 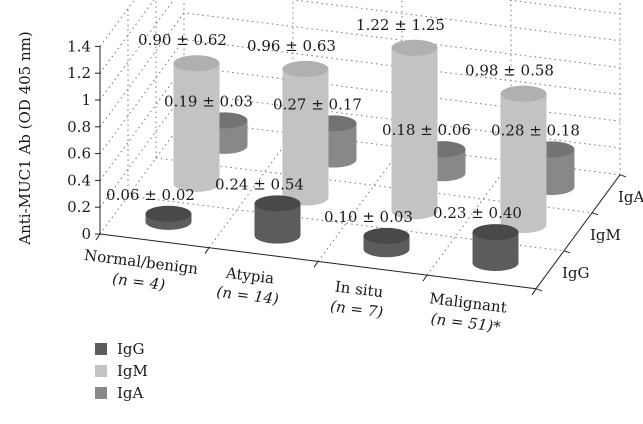 What do you see at coordinates (208, 101) in the screenshot?
I see `data-label: 0.19 ± 0.03` at bounding box center [208, 101].